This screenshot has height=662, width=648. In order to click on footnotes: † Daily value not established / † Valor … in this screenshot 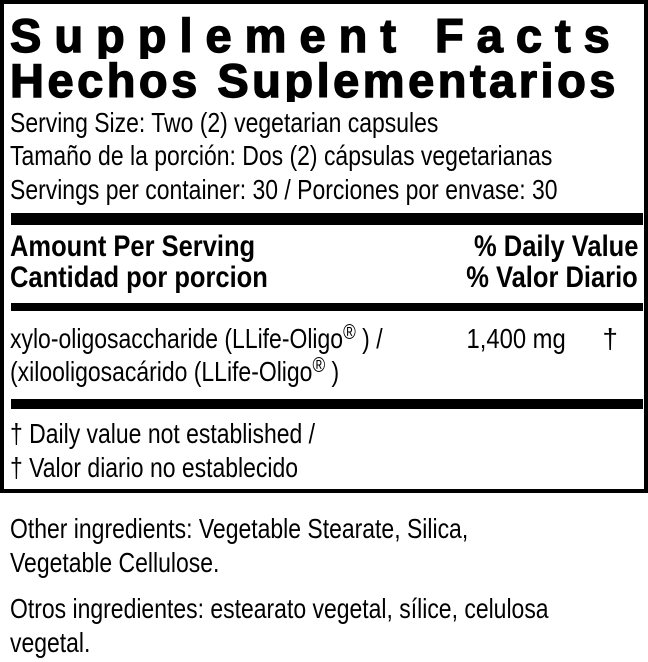, I will do `click(324, 450)`.